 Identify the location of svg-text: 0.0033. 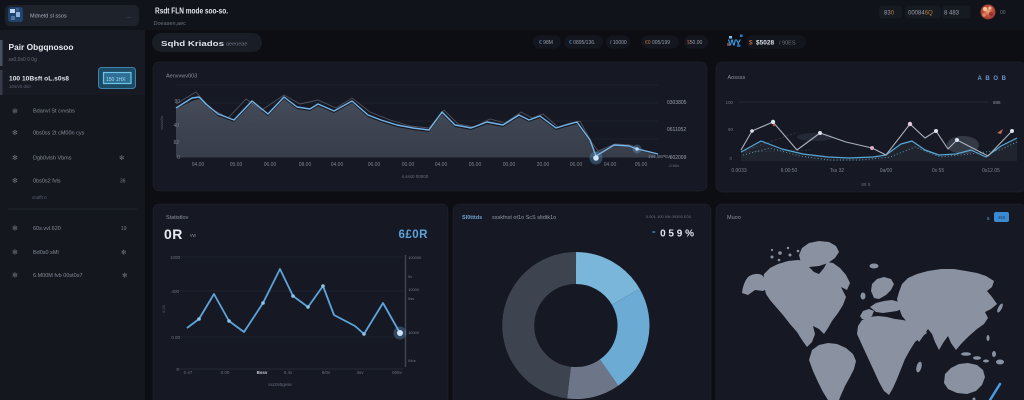
(739, 171).